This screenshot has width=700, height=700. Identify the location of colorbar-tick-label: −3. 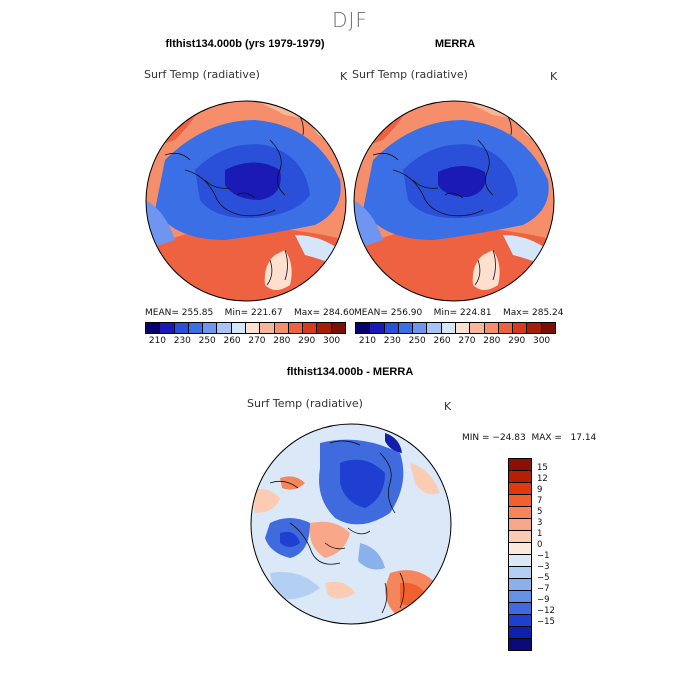
(543, 567).